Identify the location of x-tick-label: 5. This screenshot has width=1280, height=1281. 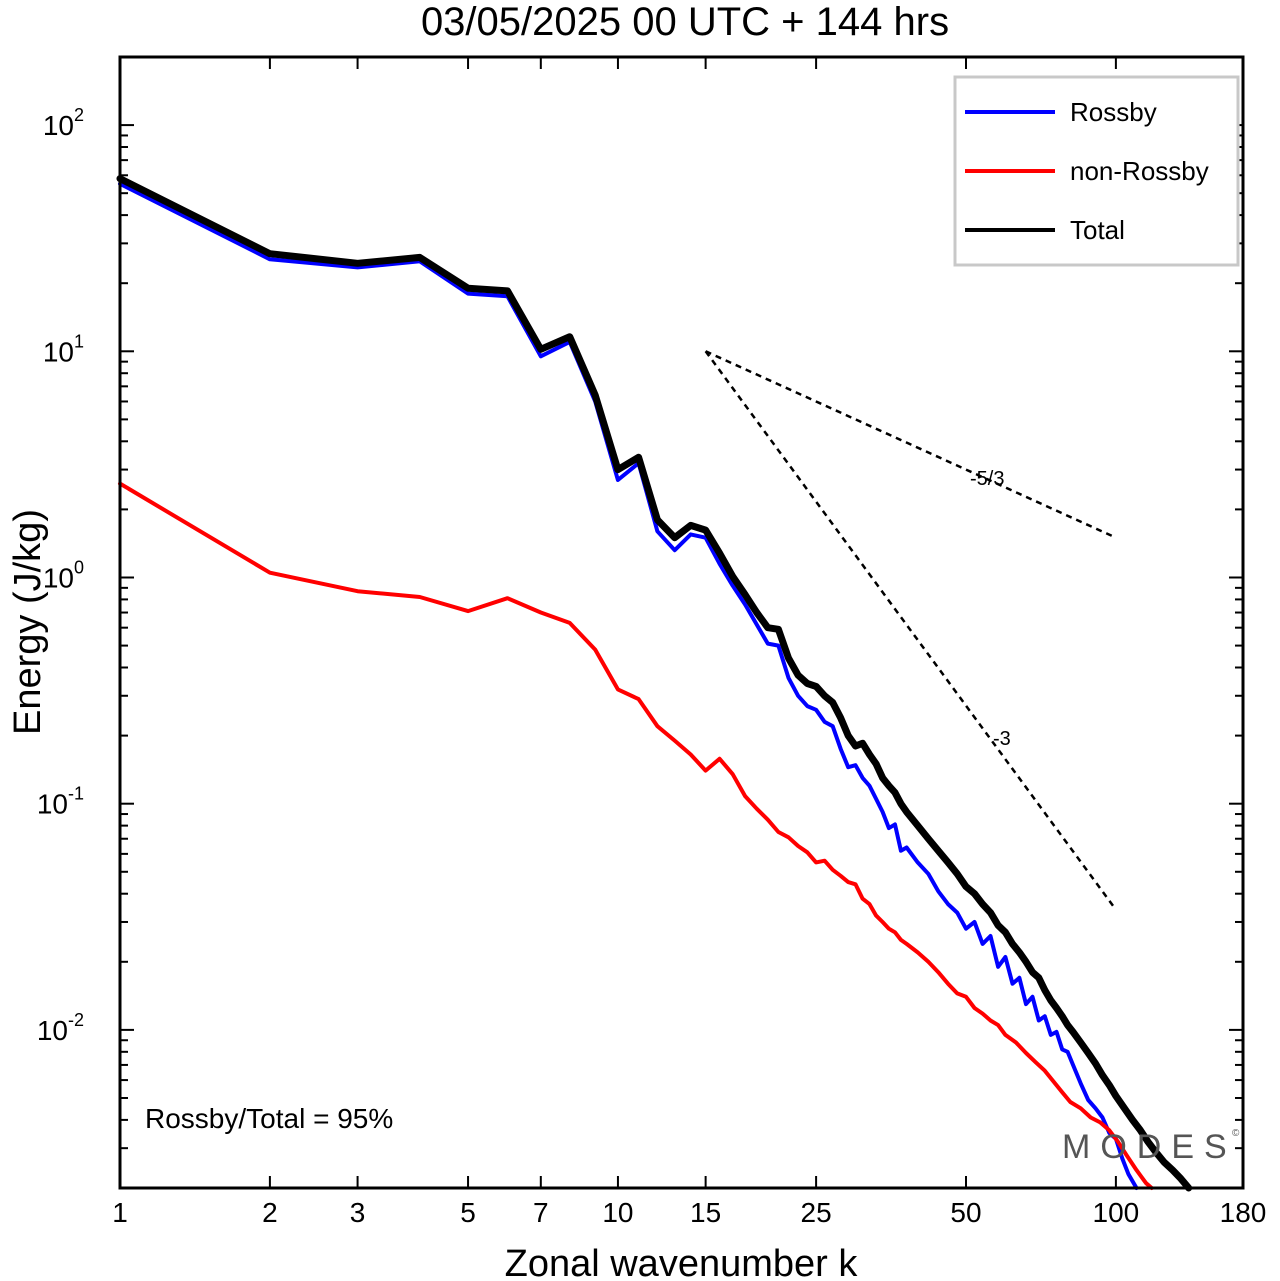
(468, 1212).